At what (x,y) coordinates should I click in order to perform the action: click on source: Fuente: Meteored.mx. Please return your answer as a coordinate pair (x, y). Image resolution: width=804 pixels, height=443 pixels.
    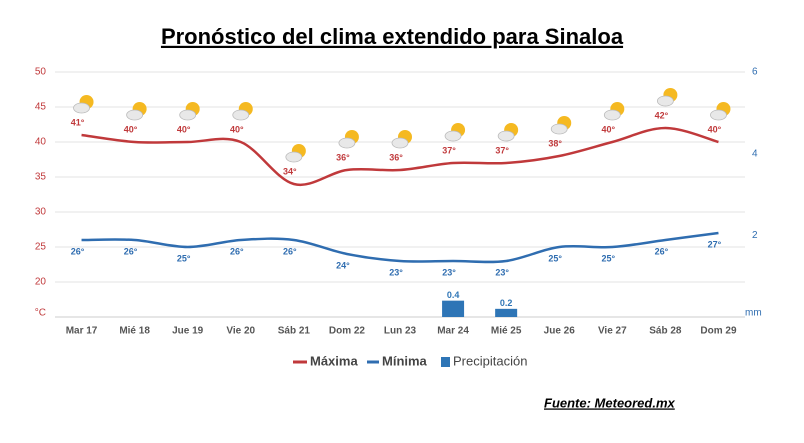
    Looking at the image, I should click on (610, 402).